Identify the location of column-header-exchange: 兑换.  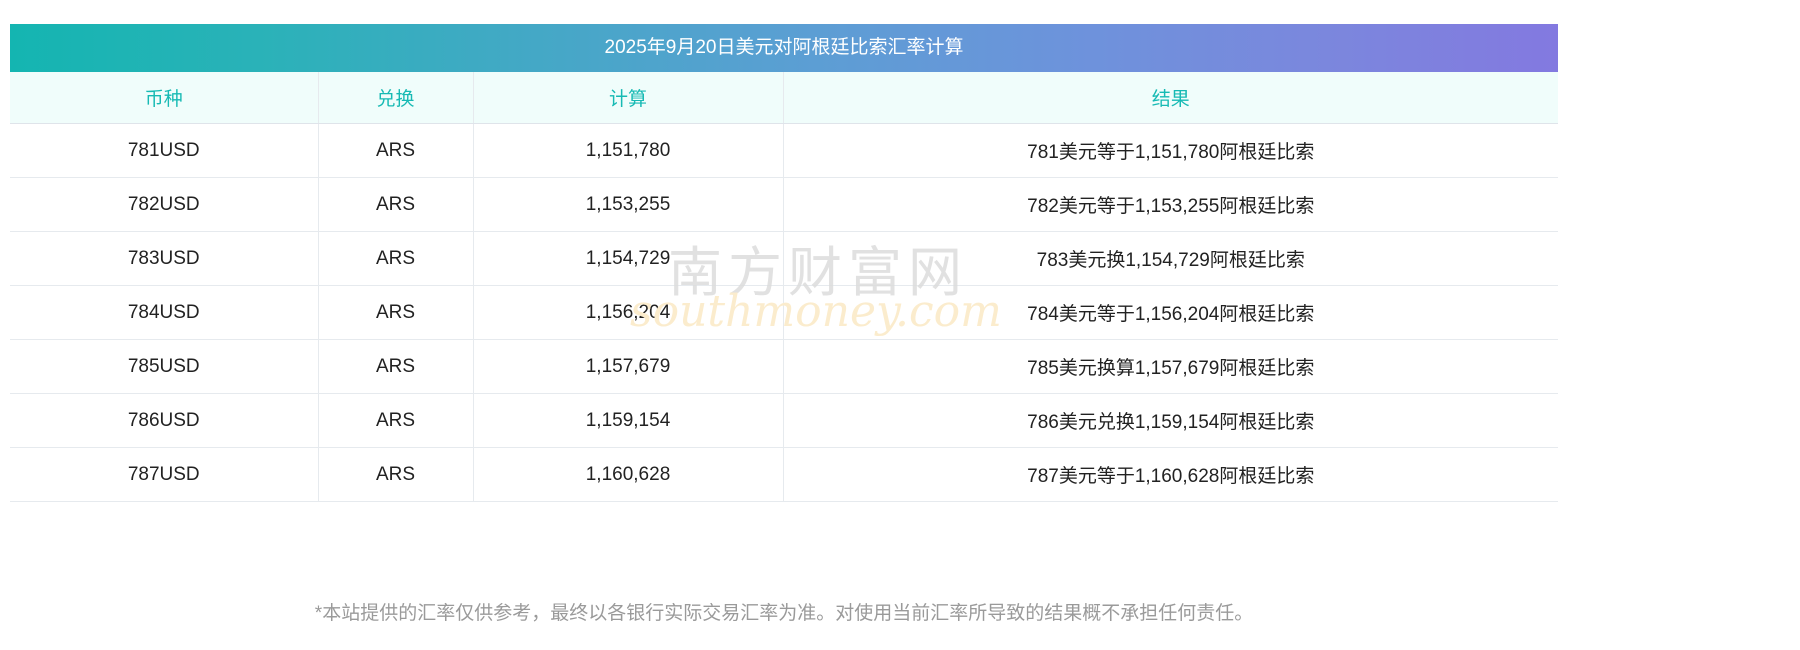
(396, 98).